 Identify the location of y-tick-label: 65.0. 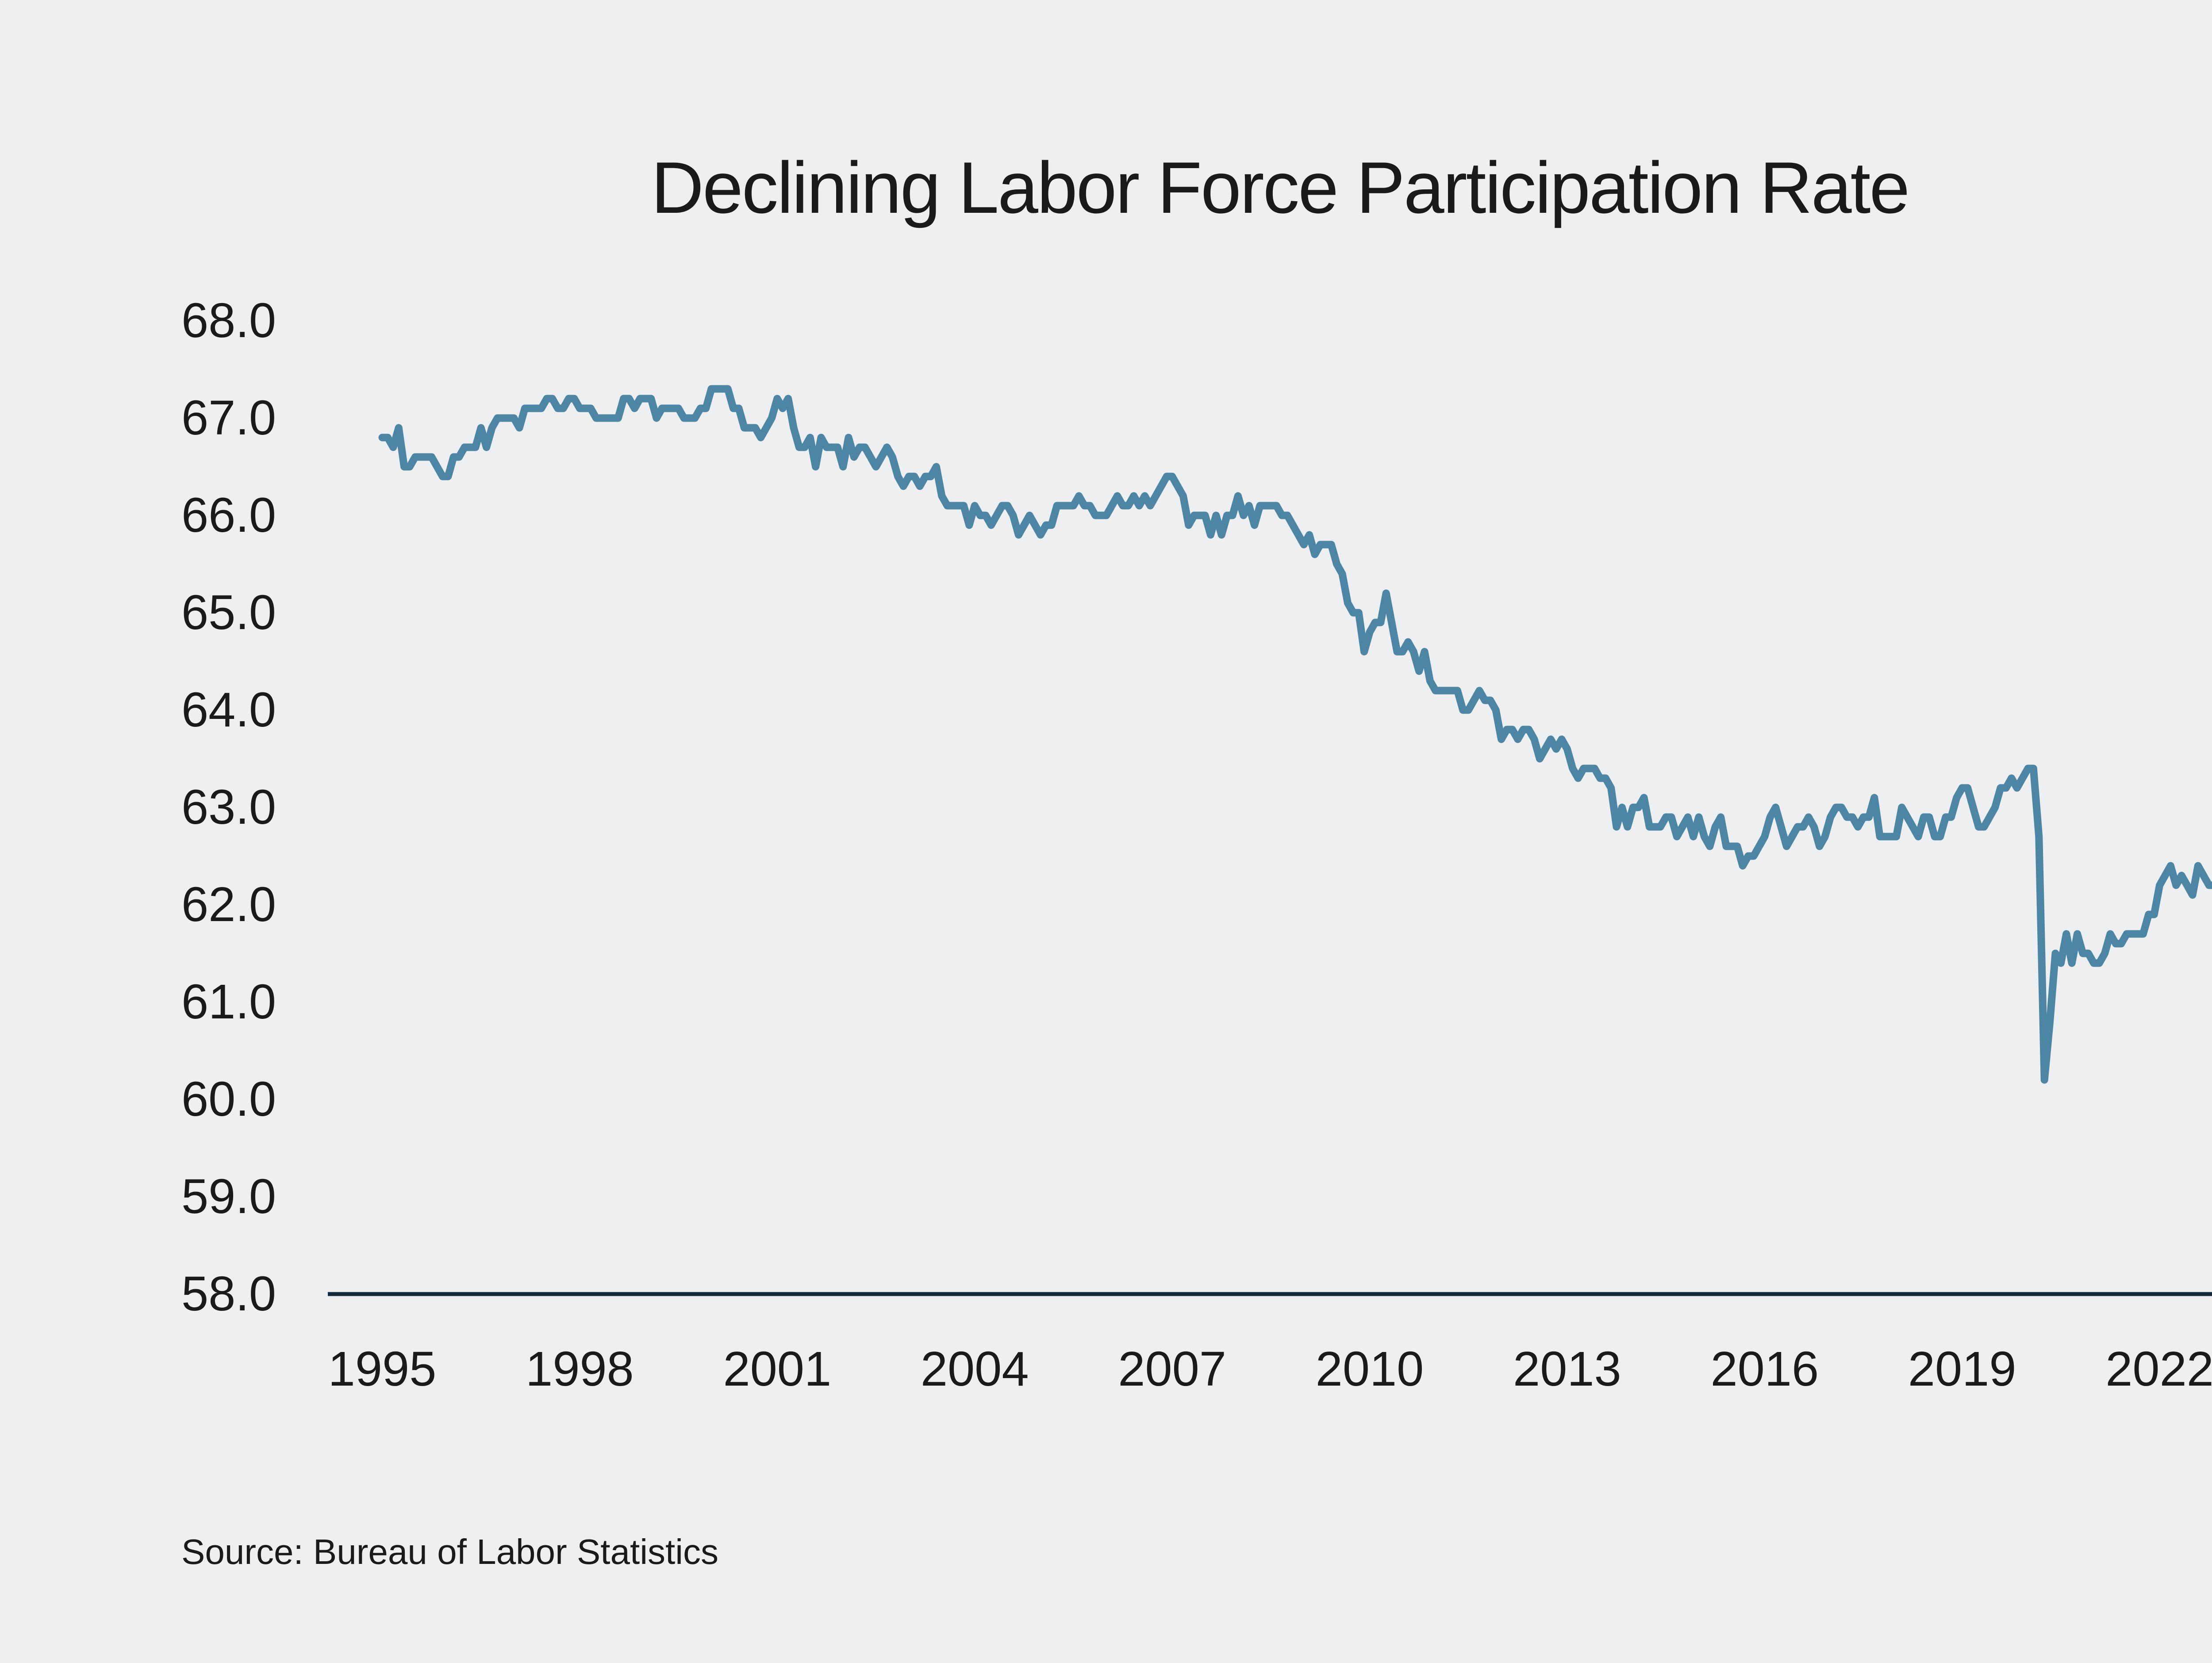
(228, 612).